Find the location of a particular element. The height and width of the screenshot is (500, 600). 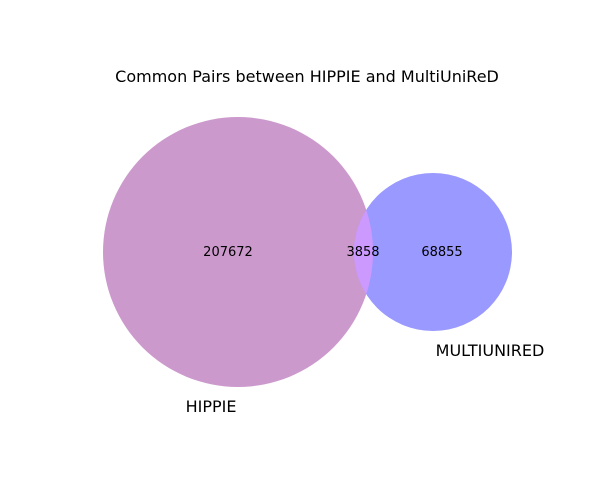

hippie-set-label: HIPPIE is located at coordinates (211, 406).